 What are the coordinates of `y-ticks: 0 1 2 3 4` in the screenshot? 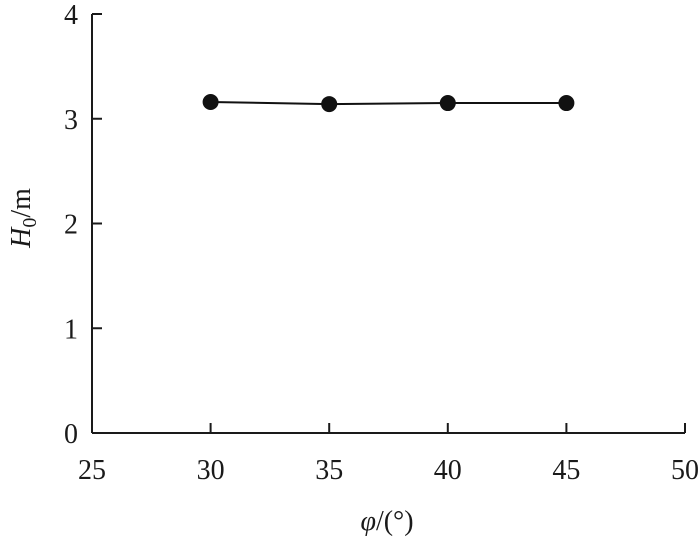 It's located at (83, 225).